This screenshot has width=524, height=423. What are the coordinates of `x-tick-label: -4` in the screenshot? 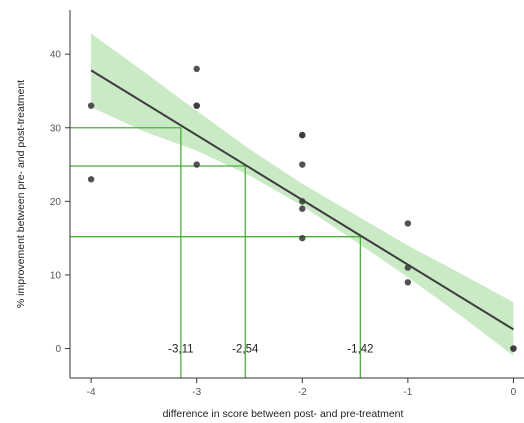 It's located at (91, 392).